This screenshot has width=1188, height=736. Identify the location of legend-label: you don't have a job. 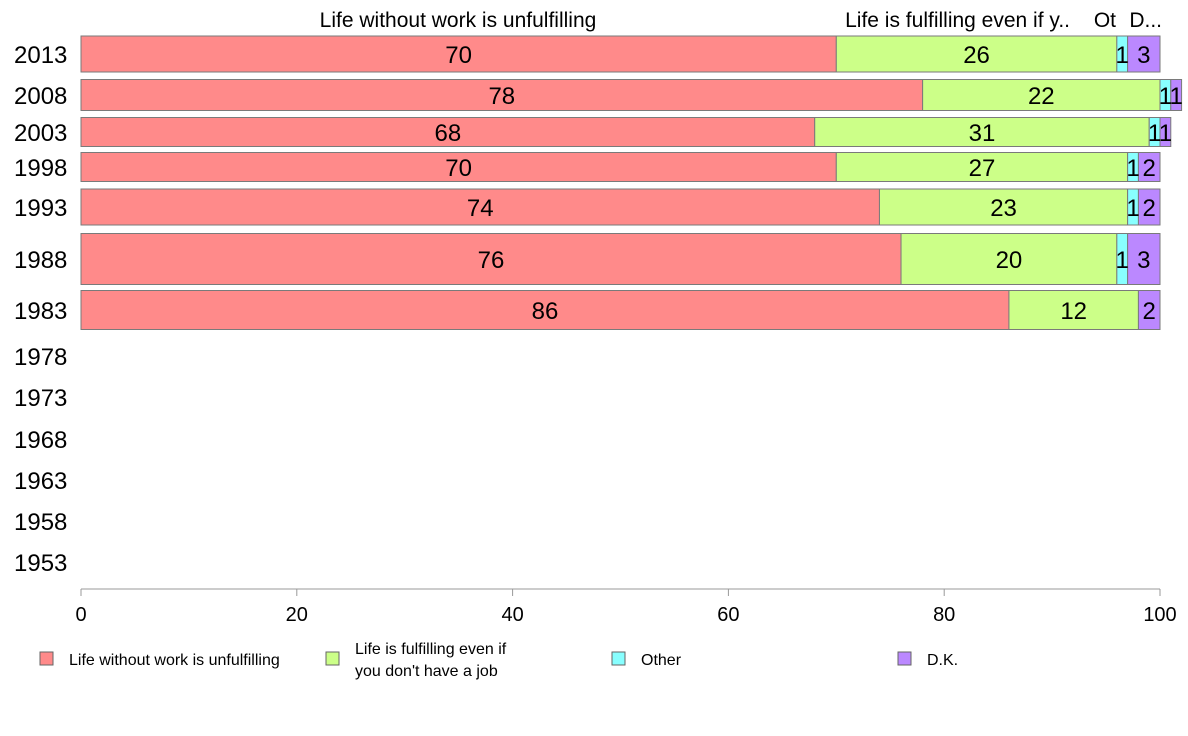
(426, 671).